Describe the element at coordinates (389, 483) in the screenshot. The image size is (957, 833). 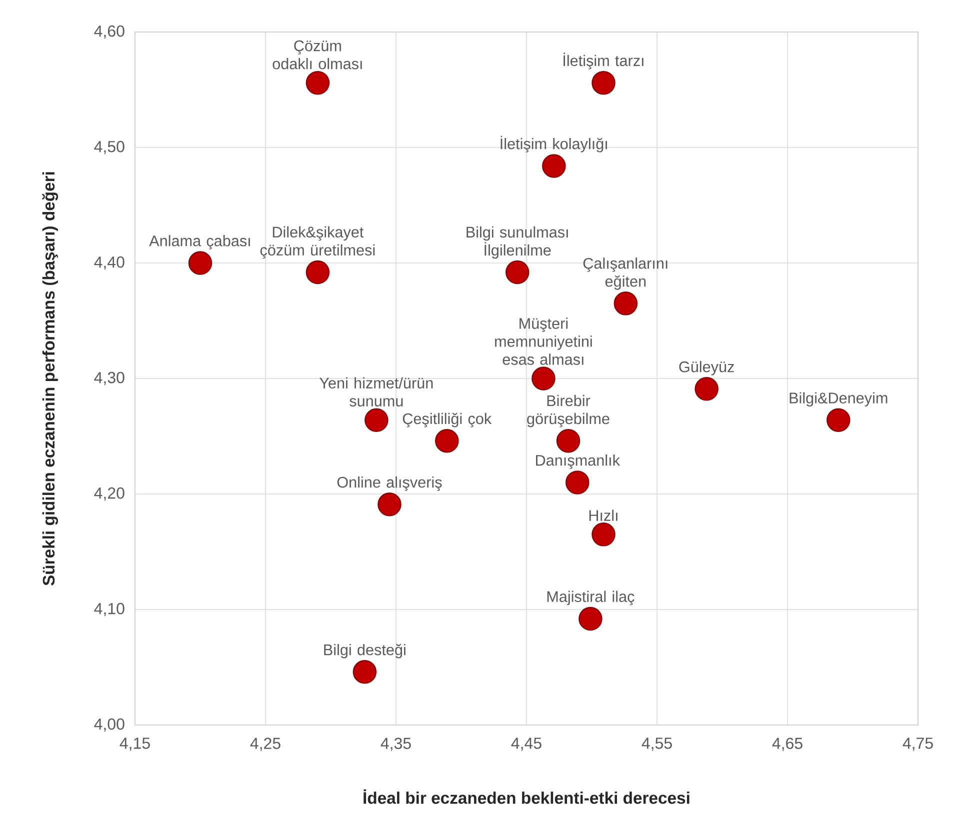
I see `annotation: Online alışveriş` at that location.